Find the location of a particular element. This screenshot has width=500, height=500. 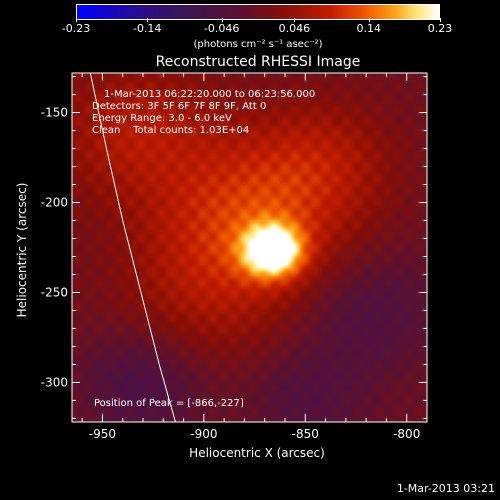

y-tick-label: -300 is located at coordinates (54, 382).